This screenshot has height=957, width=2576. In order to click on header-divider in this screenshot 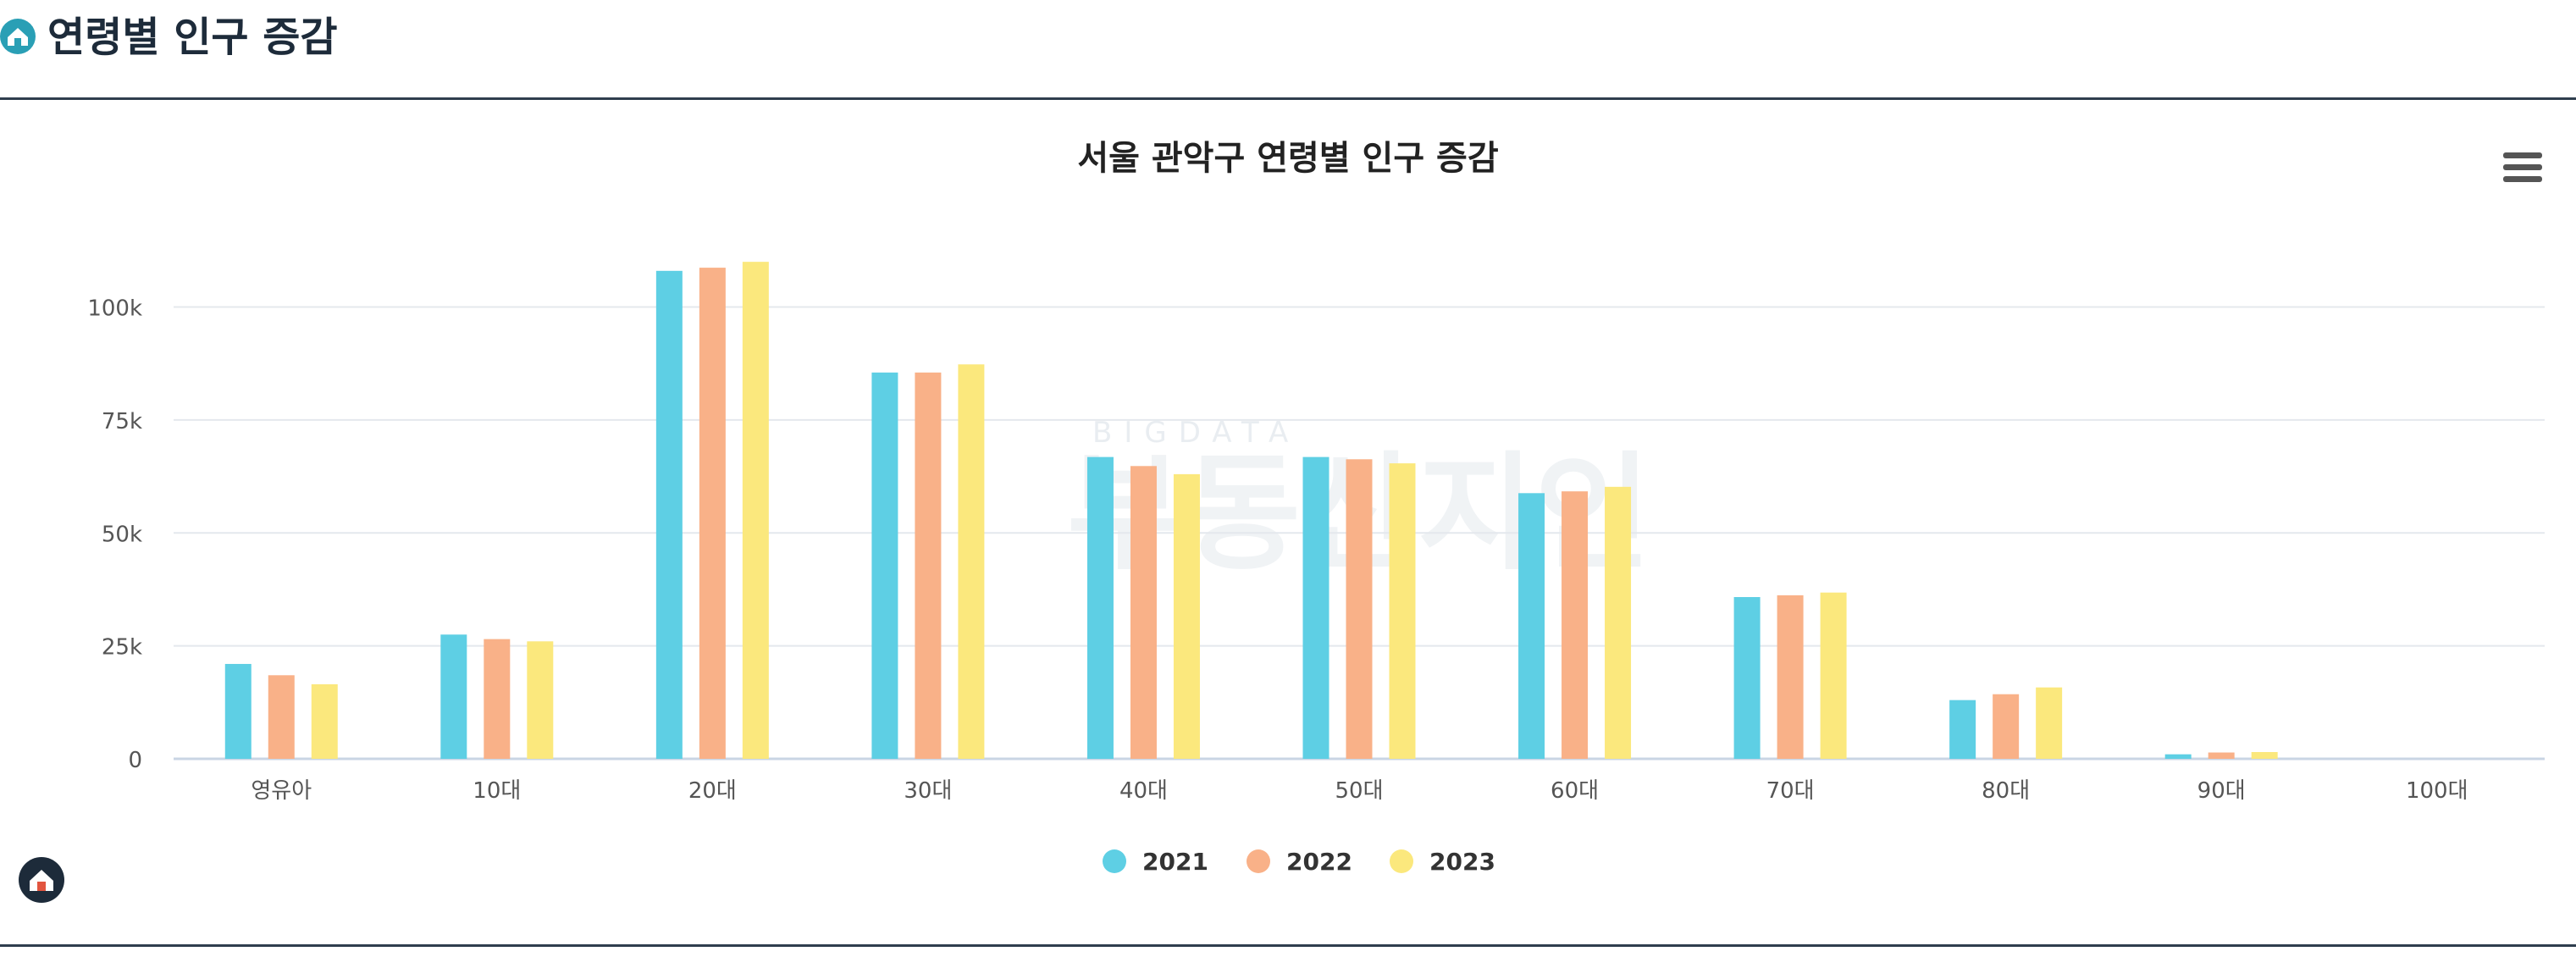, I will do `click(1288, 99)`.